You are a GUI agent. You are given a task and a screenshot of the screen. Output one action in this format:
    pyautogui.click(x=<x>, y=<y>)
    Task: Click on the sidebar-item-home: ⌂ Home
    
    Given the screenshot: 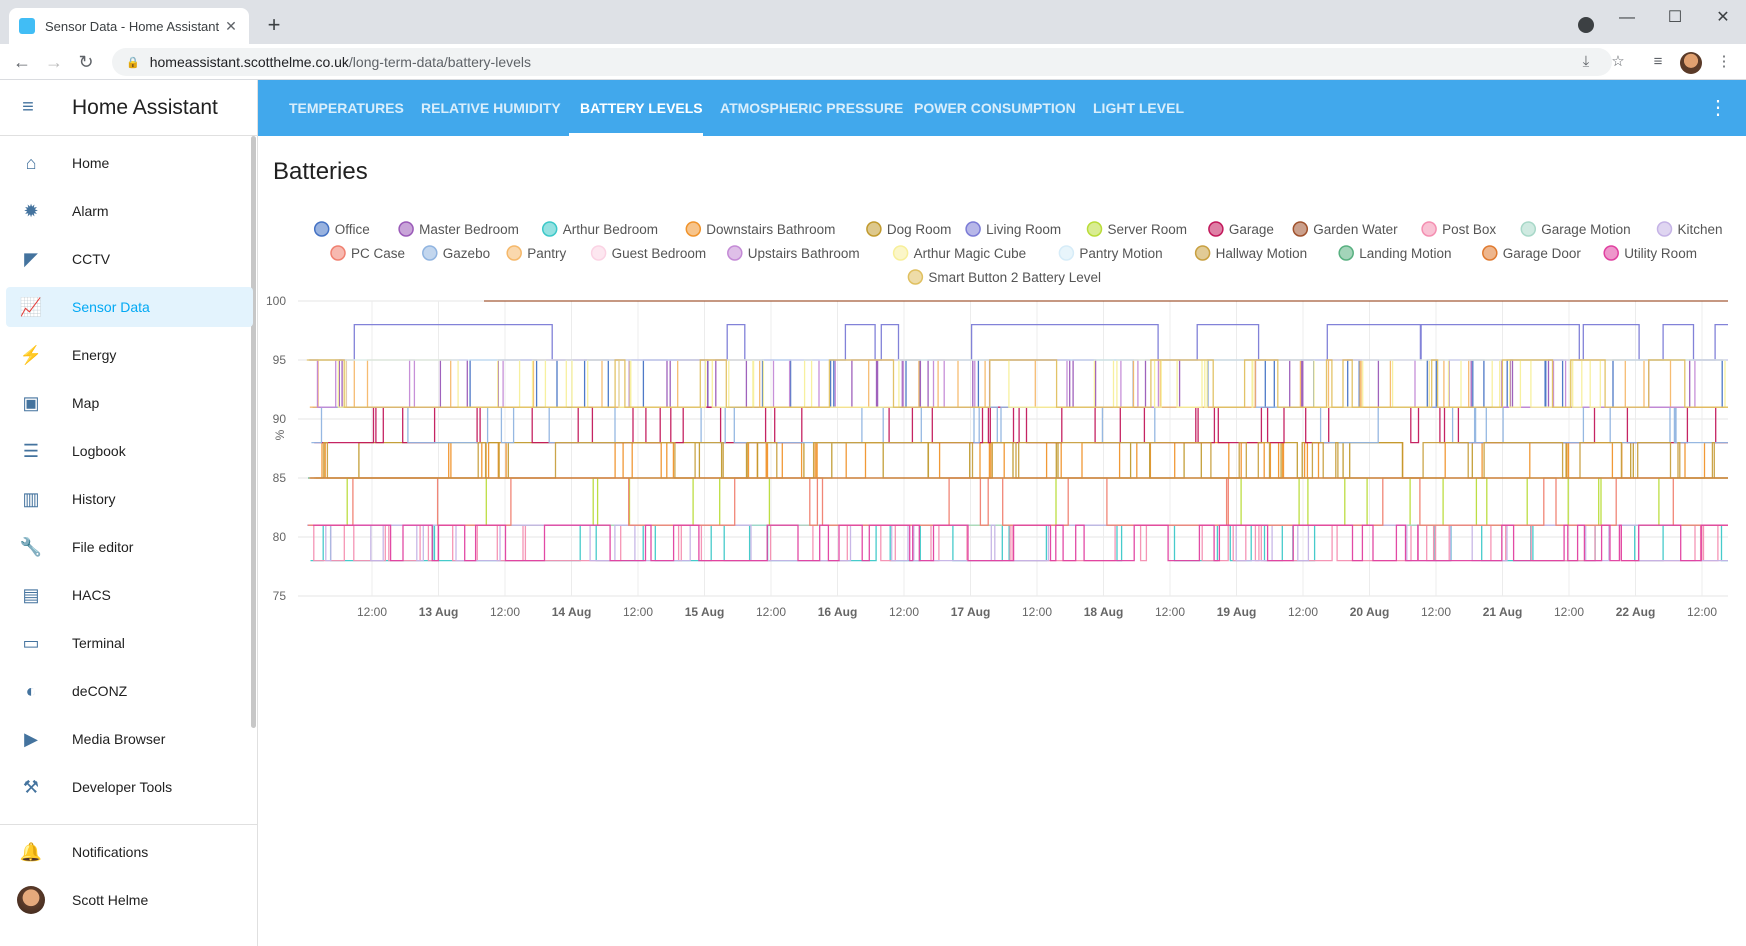 What is the action you would take?
    pyautogui.click(x=129, y=163)
    